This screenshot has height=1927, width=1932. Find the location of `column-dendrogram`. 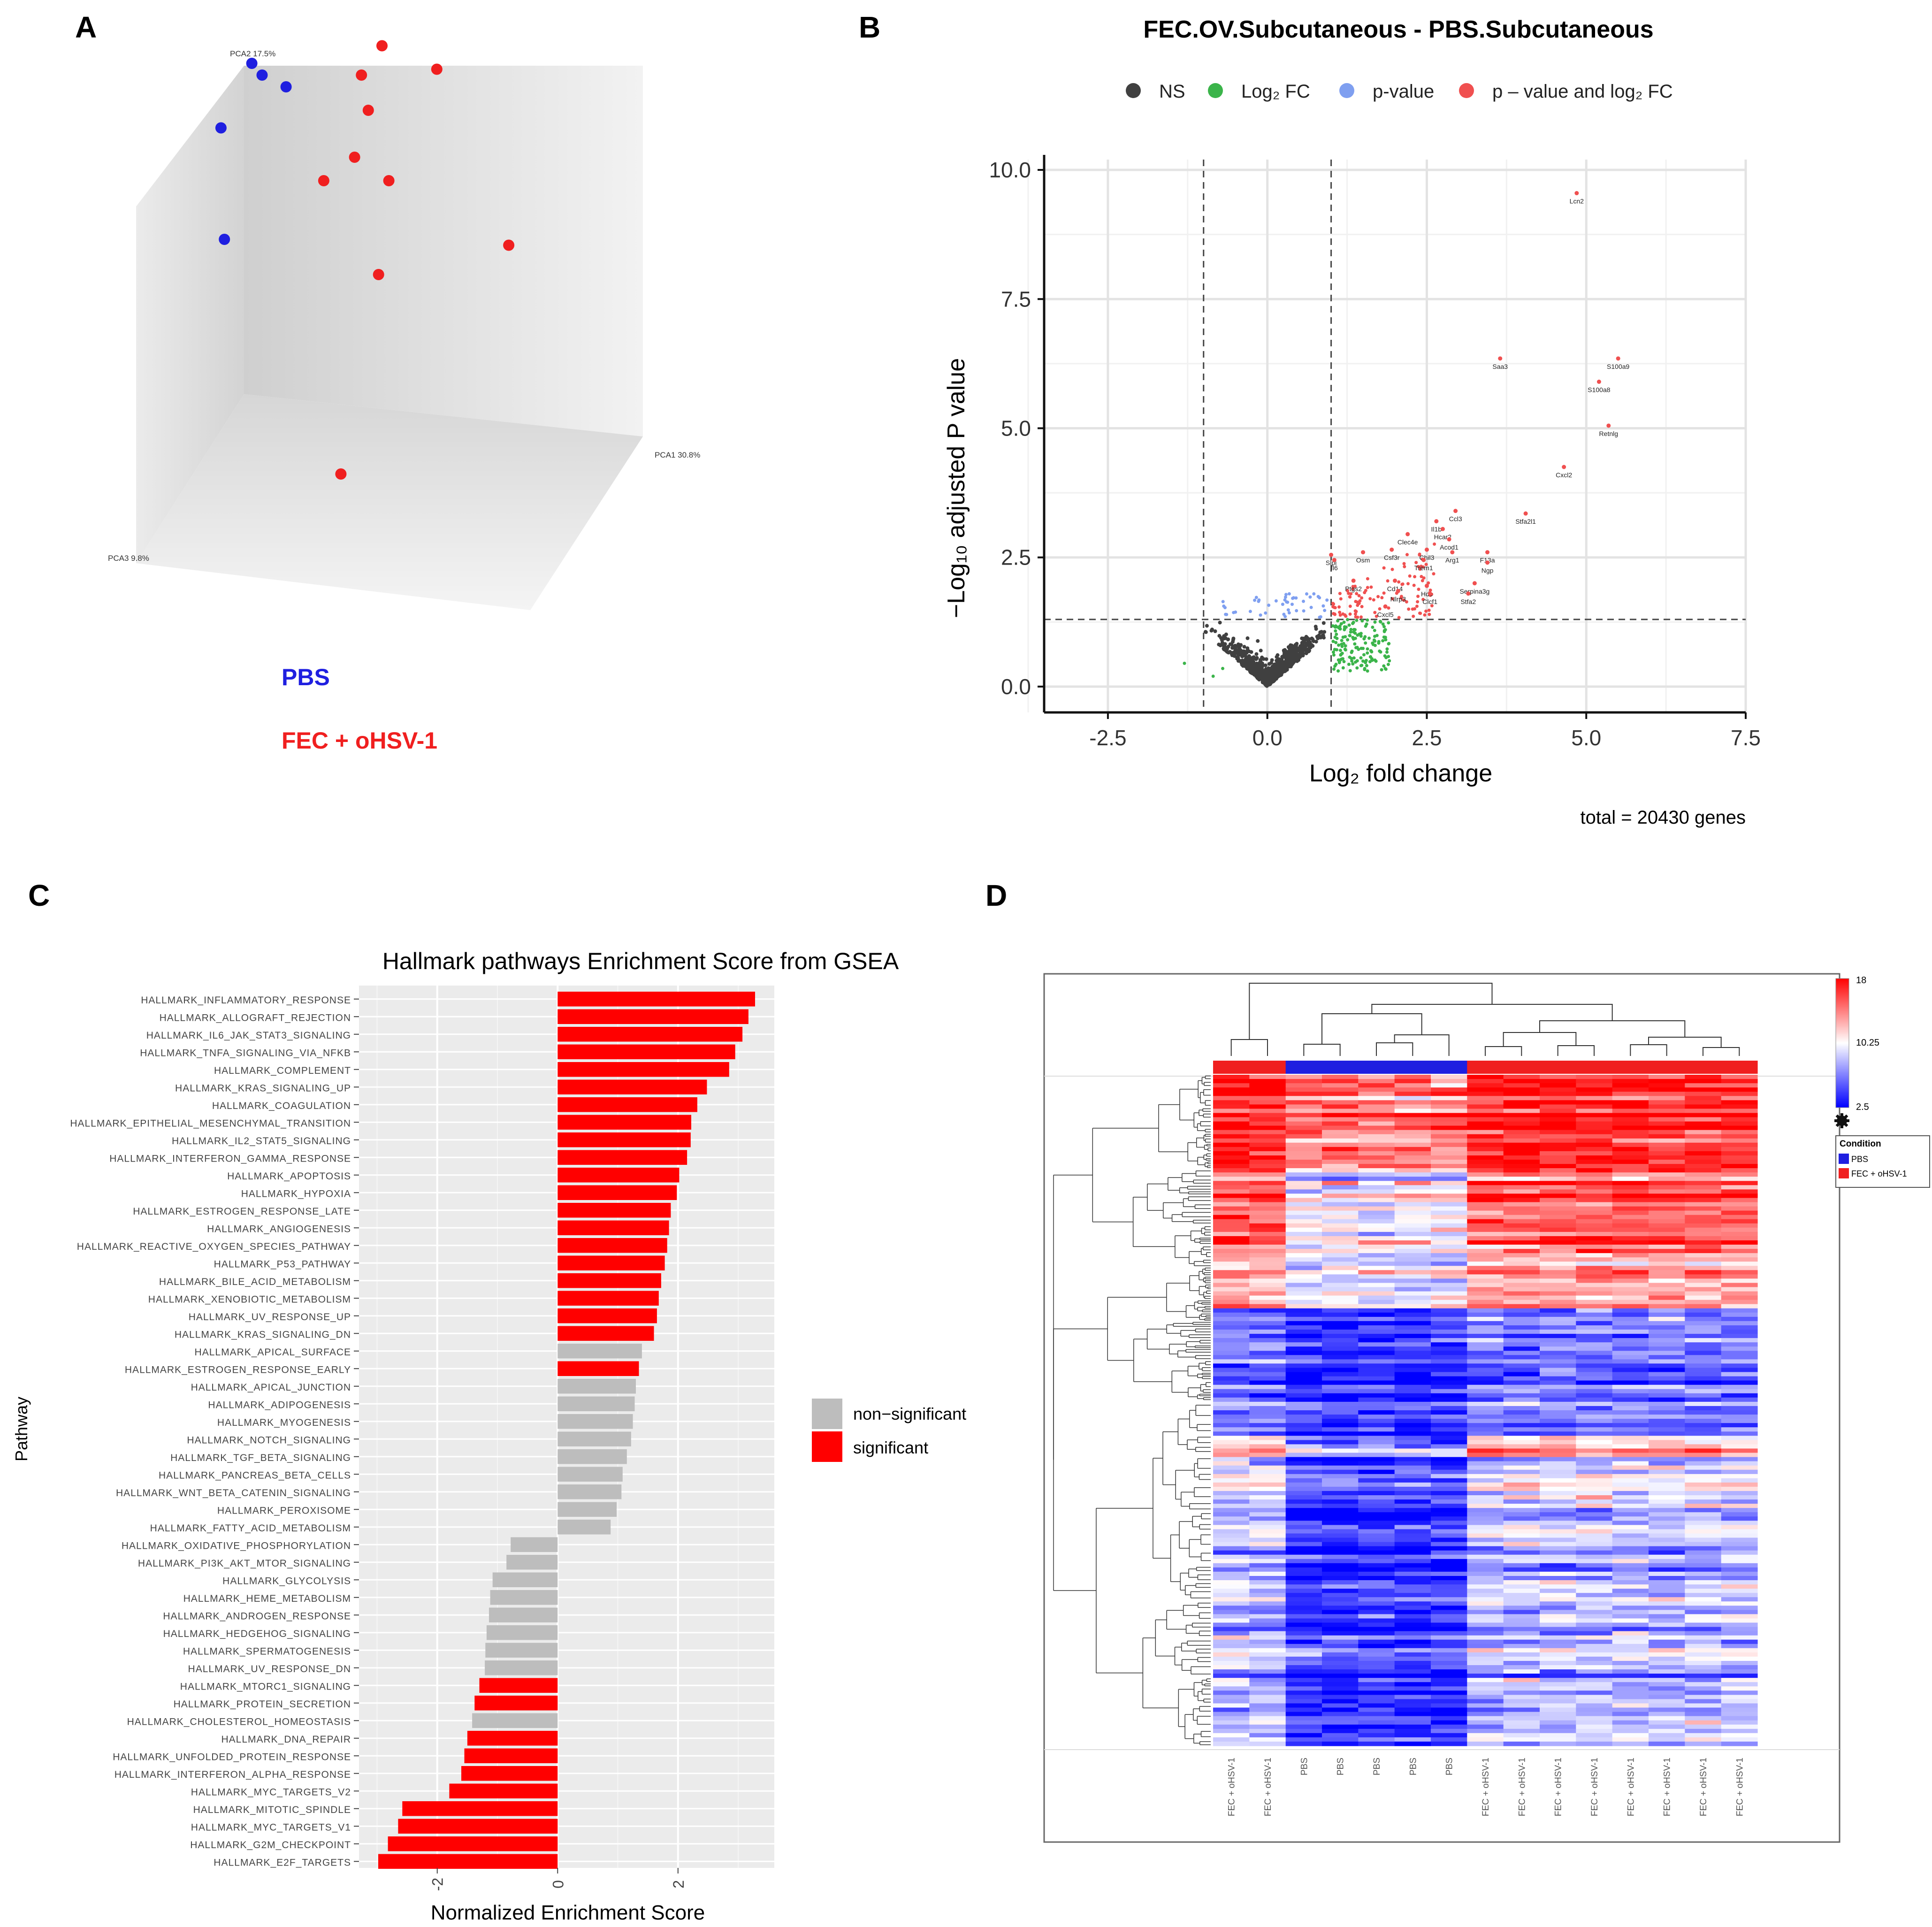

column-dendrogram is located at coordinates (1485, 1019).